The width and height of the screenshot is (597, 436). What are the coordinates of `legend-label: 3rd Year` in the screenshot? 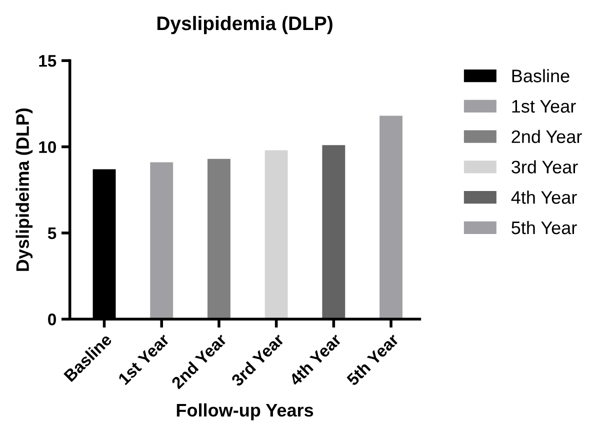 It's located at (545, 167).